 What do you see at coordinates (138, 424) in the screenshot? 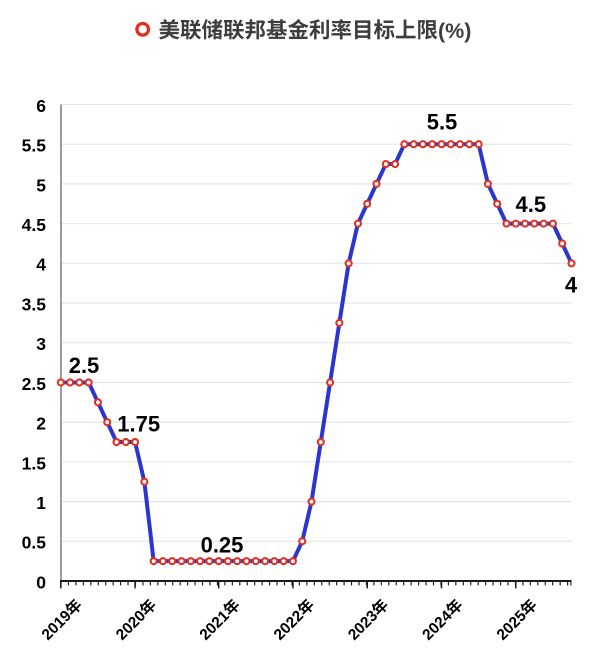
I see `svg-text: 1.75` at bounding box center [138, 424].